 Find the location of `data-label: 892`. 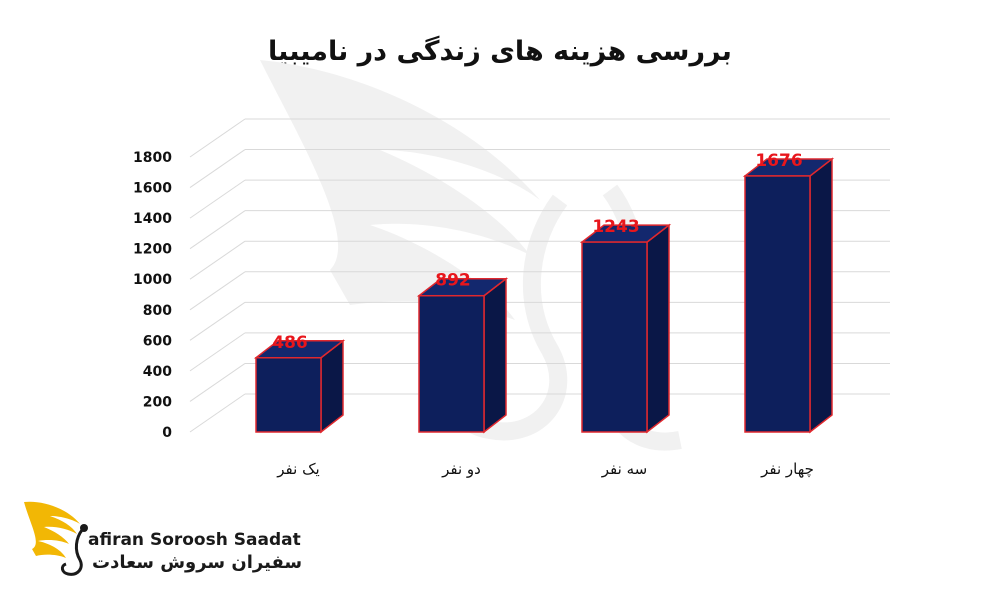

data-label: 892 is located at coordinates (453, 281).